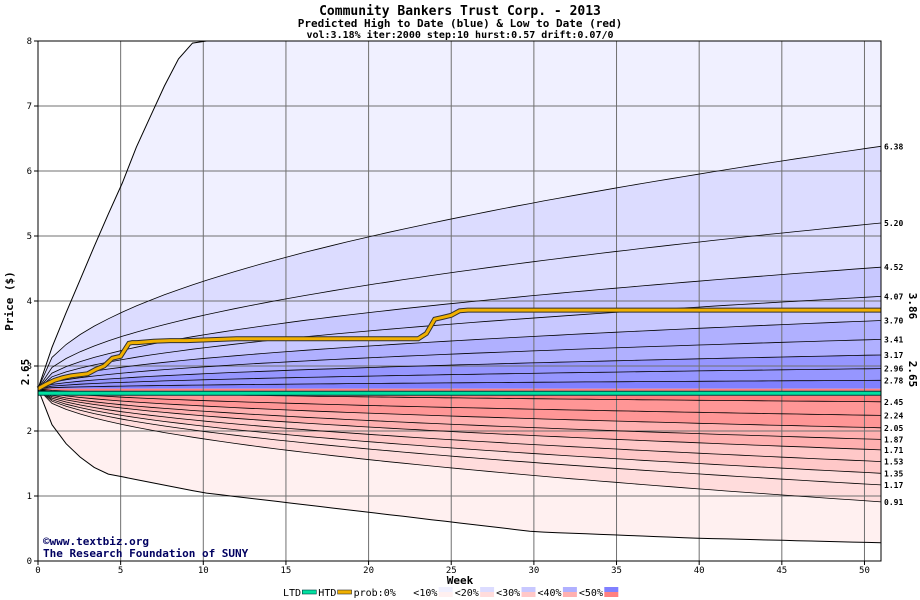  I want to click on series-lines, so click(458, 351).